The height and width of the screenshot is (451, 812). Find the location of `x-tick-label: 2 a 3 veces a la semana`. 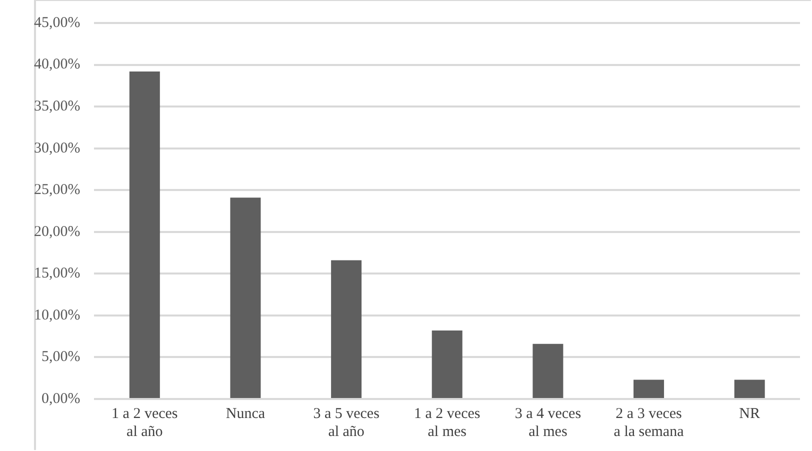

x-tick-label: 2 a 3 veces a la semana is located at coordinates (649, 423).